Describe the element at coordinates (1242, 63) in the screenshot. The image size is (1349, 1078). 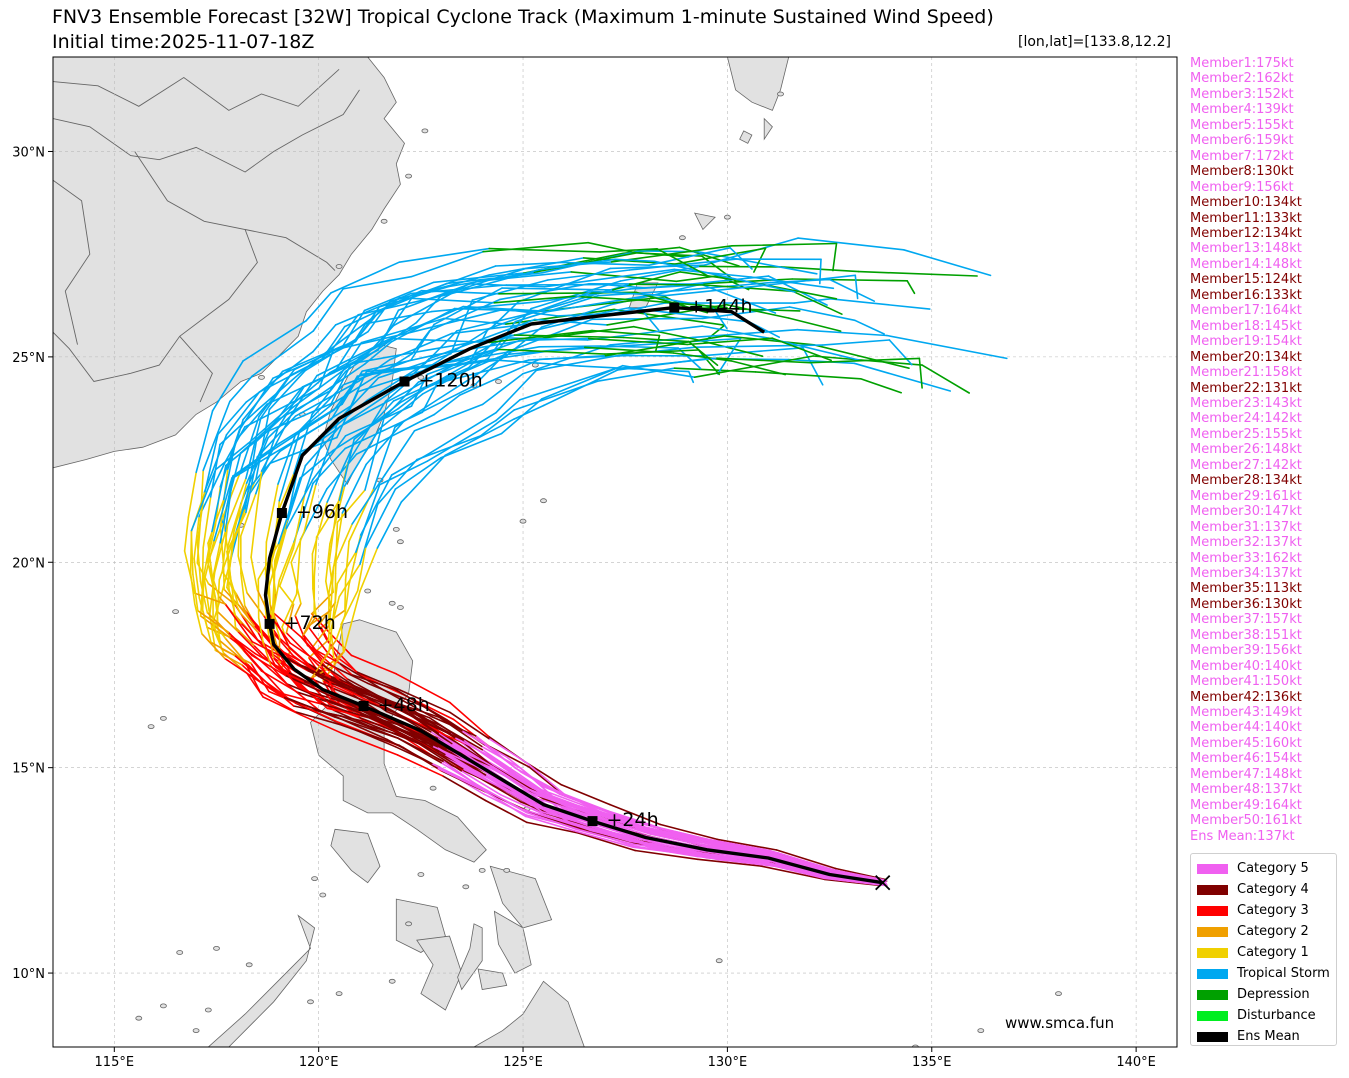
I see `member-intensity: Member1:175kt` at that location.